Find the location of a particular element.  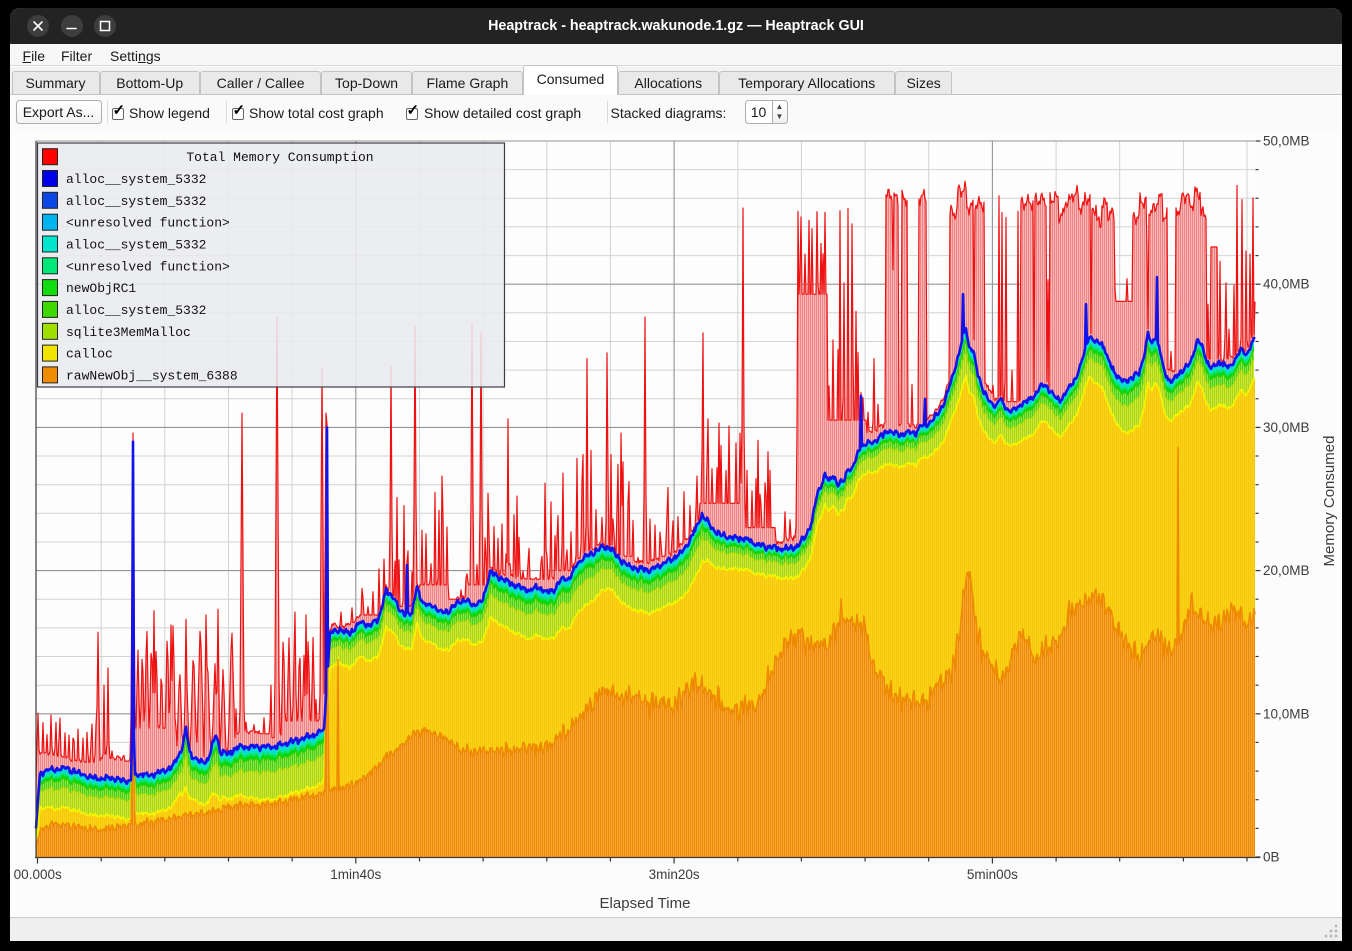

svg-text: 20,0MB is located at coordinates (1286, 570).